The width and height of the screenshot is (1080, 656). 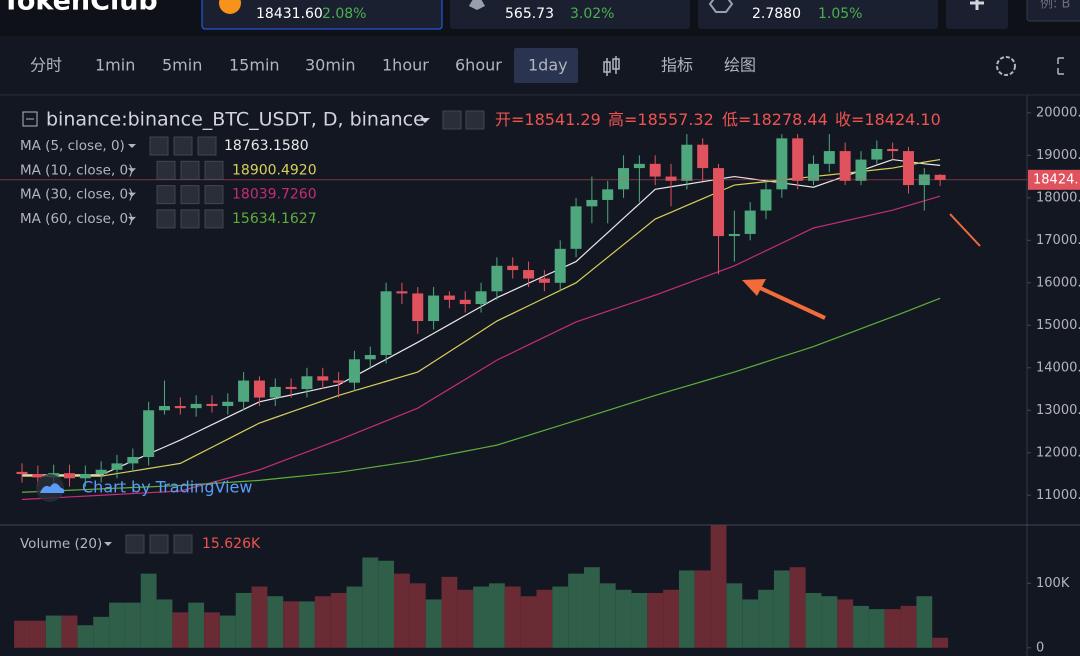 What do you see at coordinates (562, 119) in the screenshot?
I see `ohlc-value: 18541.29` at bounding box center [562, 119].